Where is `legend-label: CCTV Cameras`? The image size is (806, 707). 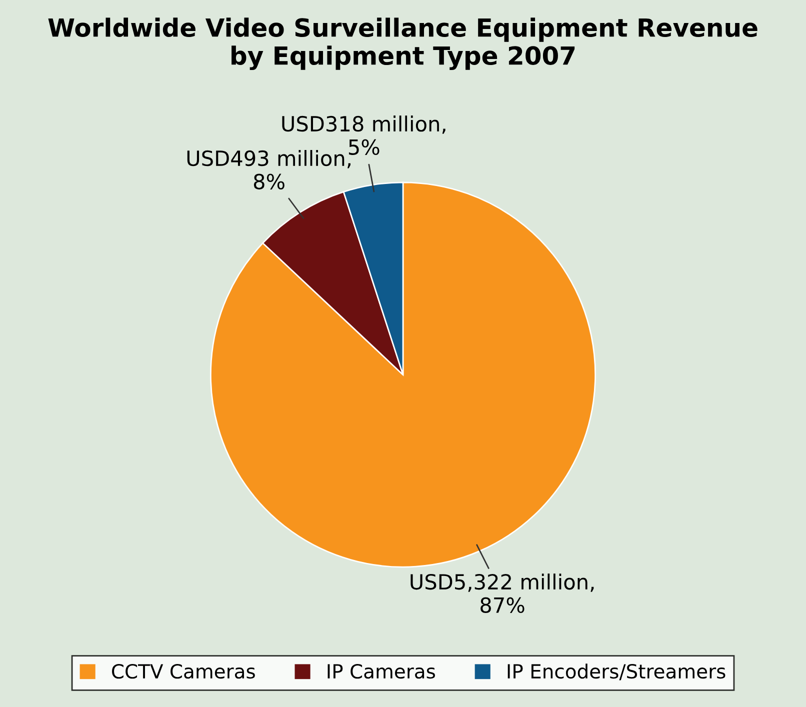
legend-label: CCTV Cameras is located at coordinates (183, 671).